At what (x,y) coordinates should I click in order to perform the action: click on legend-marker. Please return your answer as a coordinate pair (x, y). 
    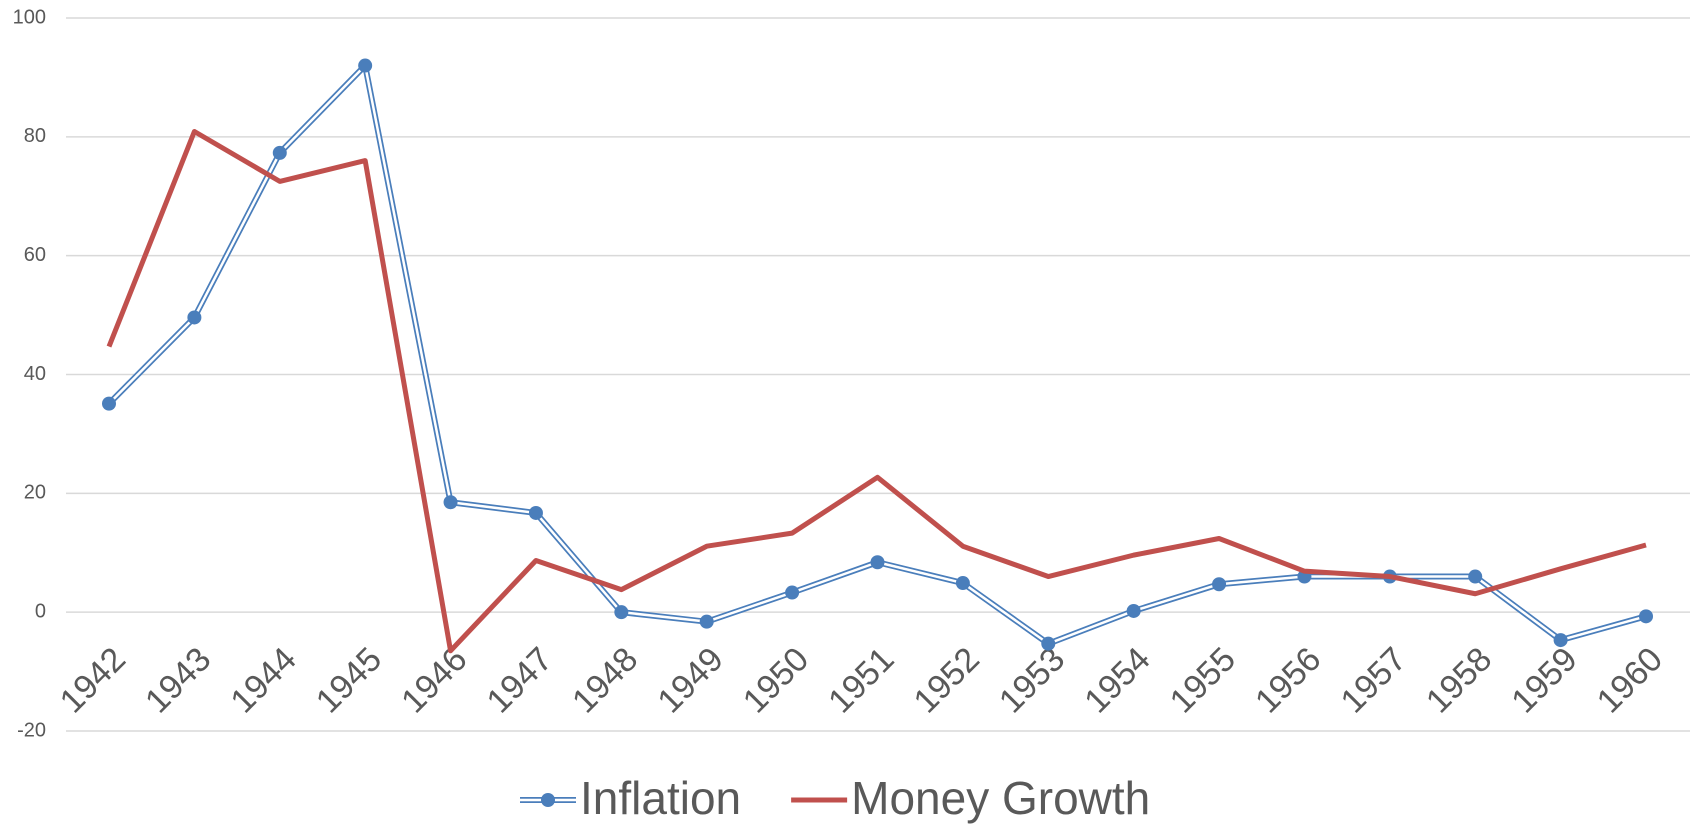
    Looking at the image, I should click on (548, 800).